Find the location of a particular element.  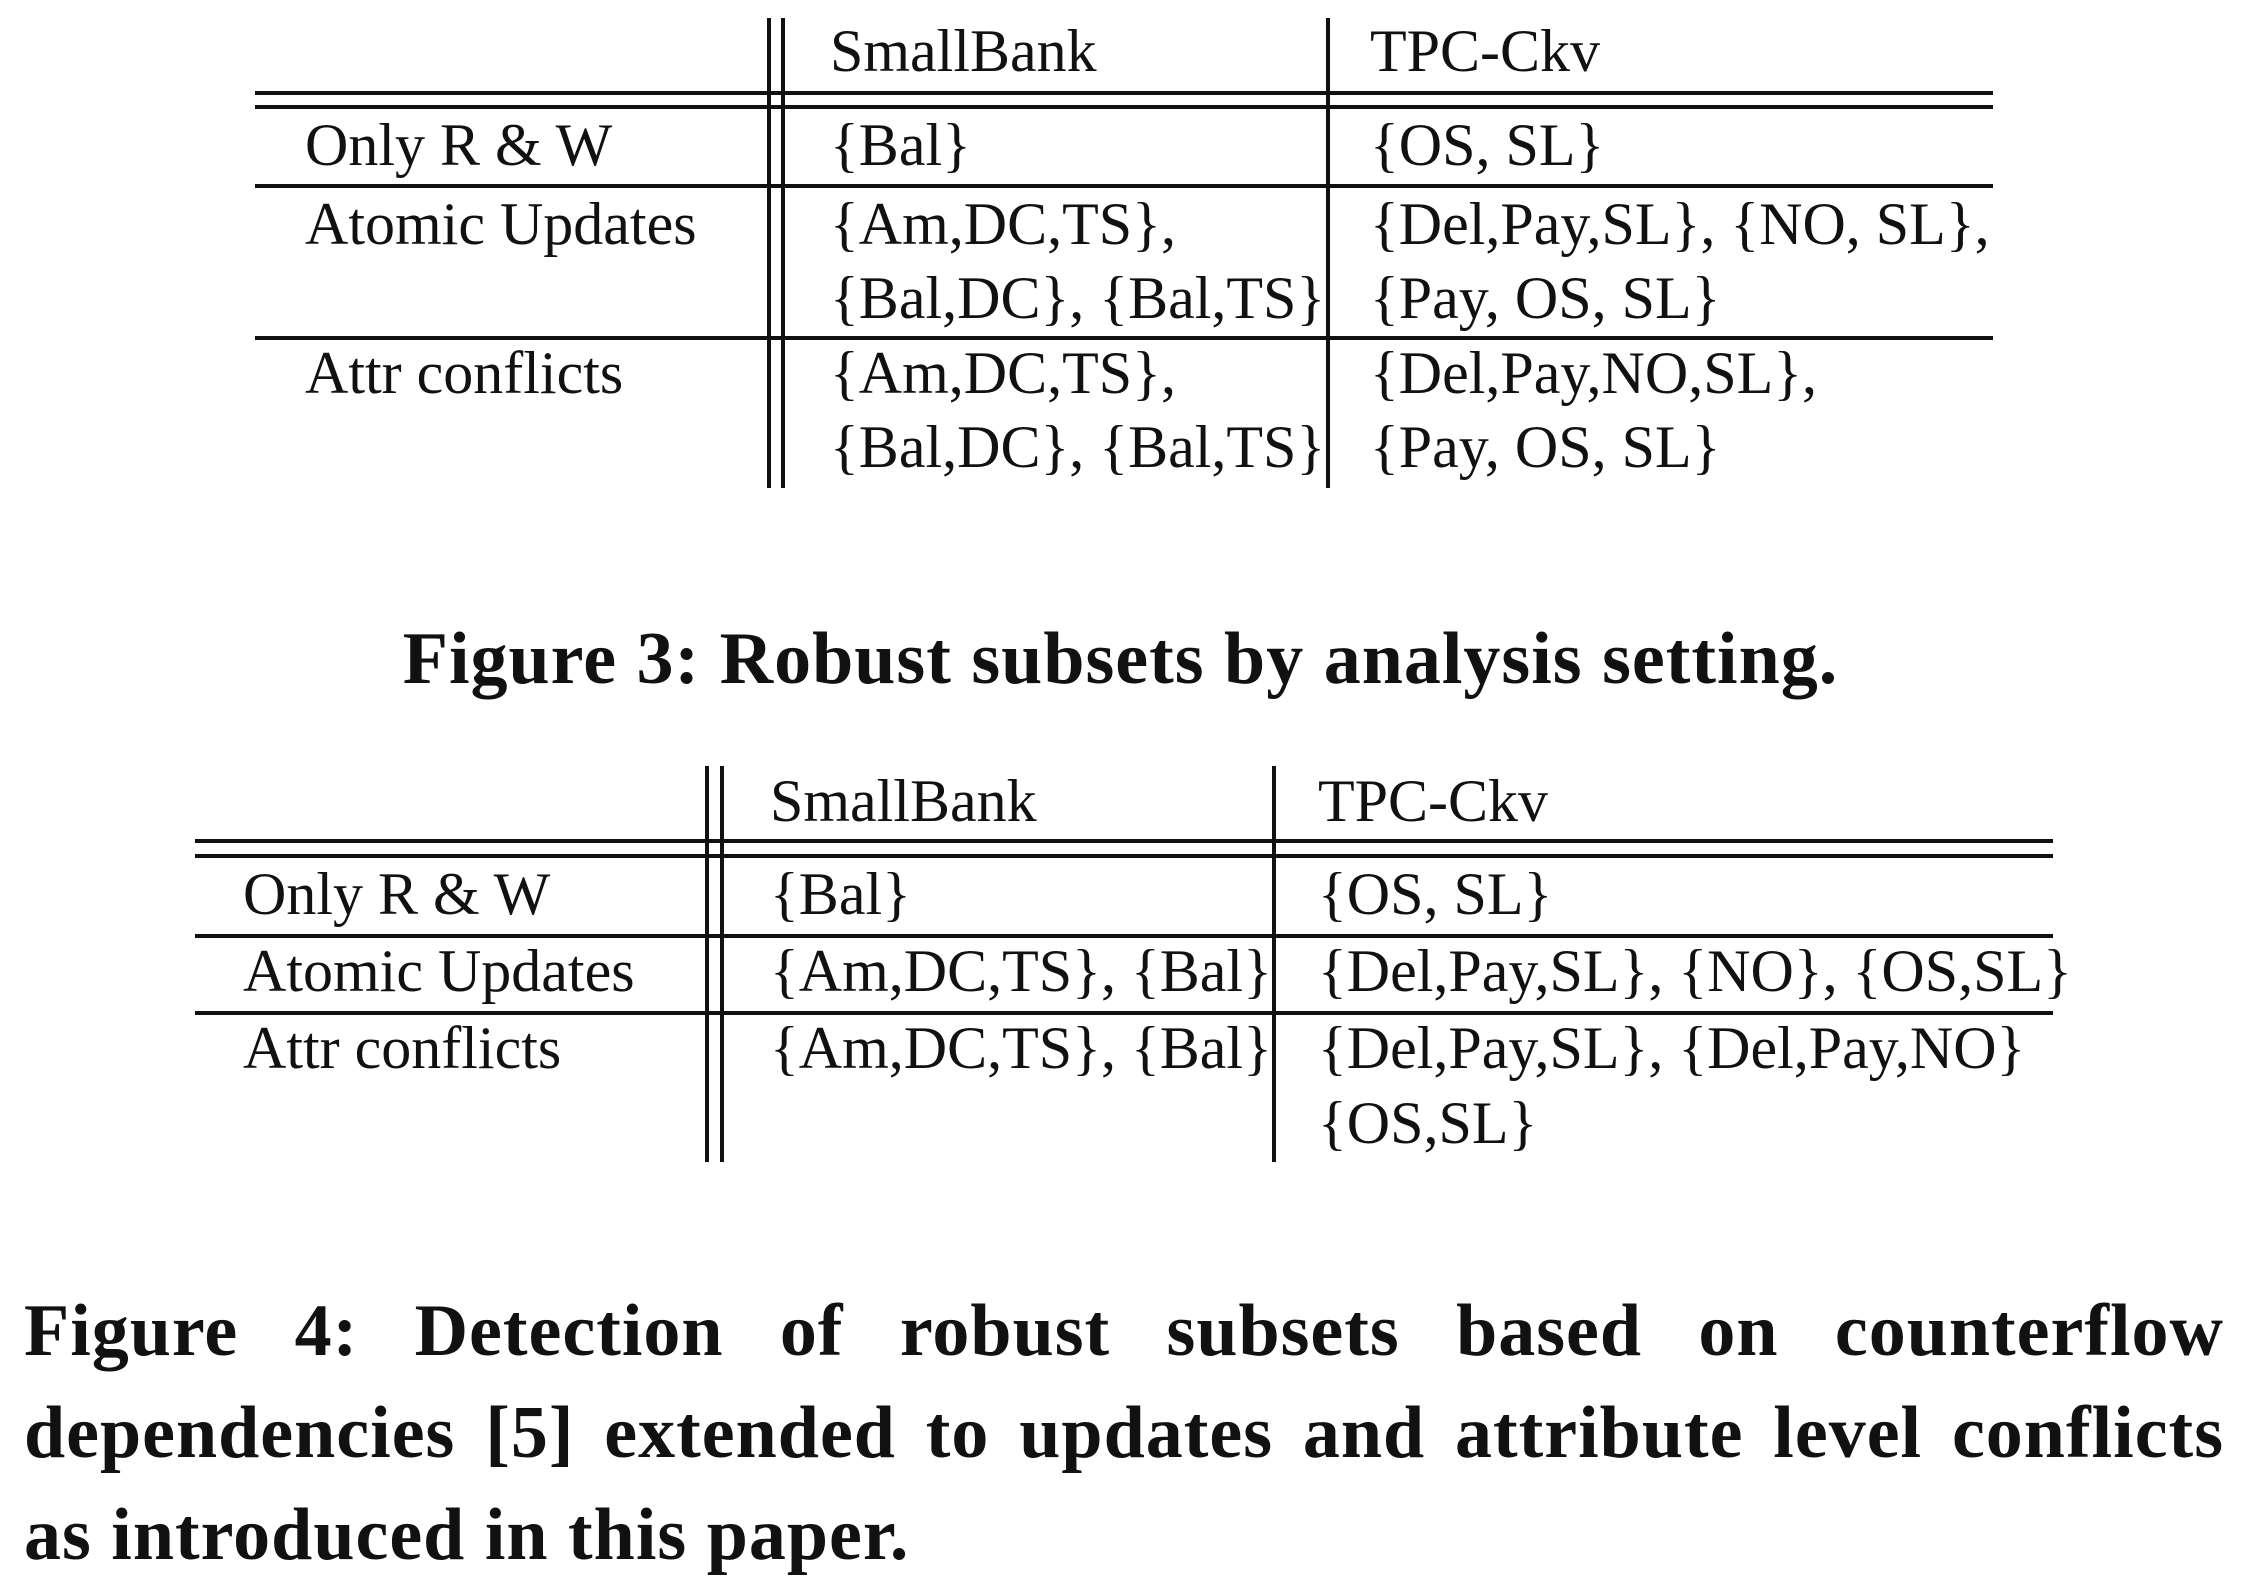

cell-tpcckv-line1: {Del,Pay,SL}, {Del,Pay,NO} is located at coordinates (1672, 1048).